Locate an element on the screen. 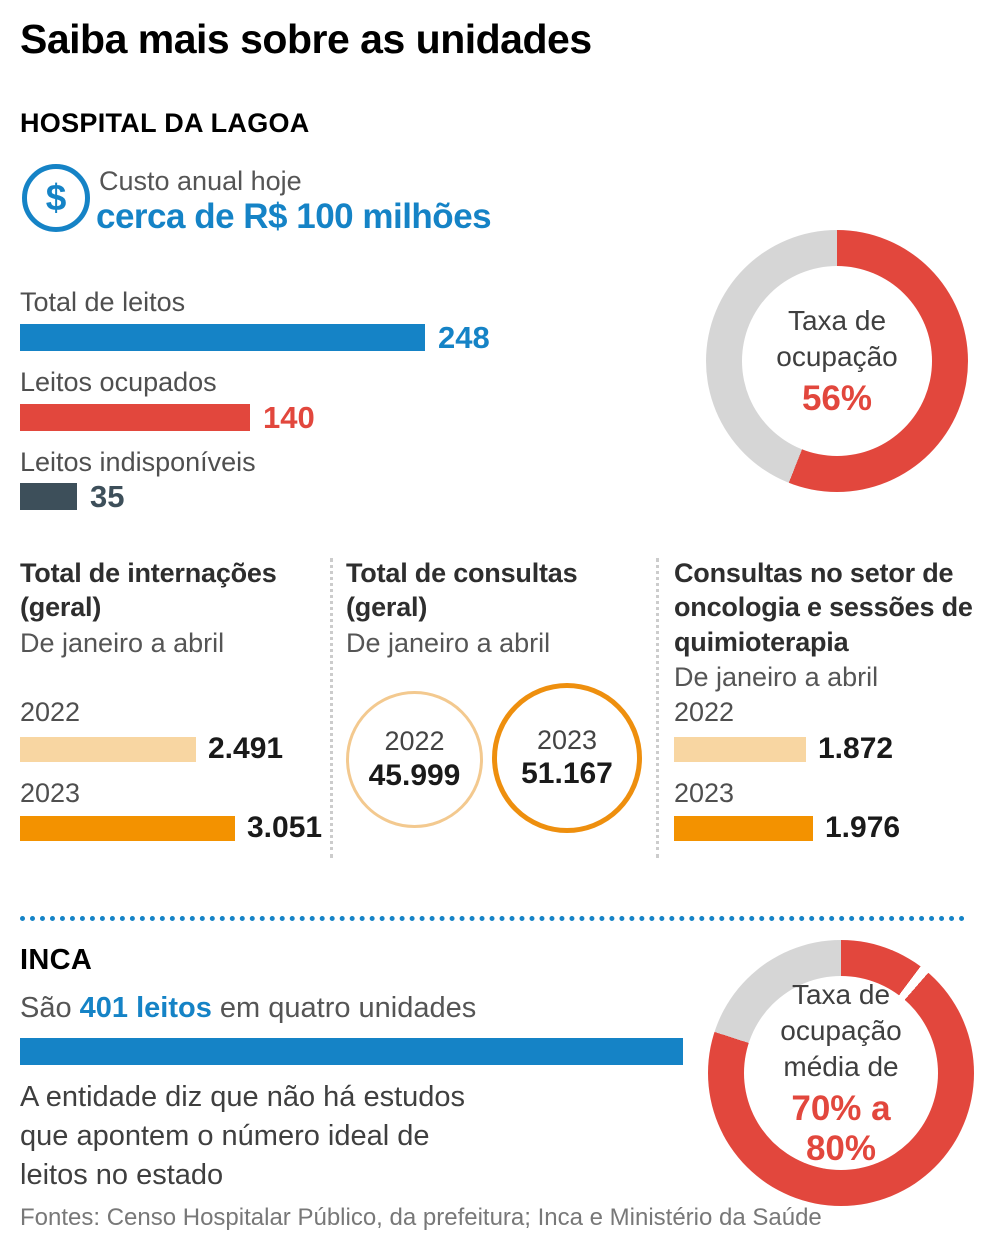 This screenshot has width=984, height=1248. internacoes-bar-row-2022: 2.491 is located at coordinates (151, 749).